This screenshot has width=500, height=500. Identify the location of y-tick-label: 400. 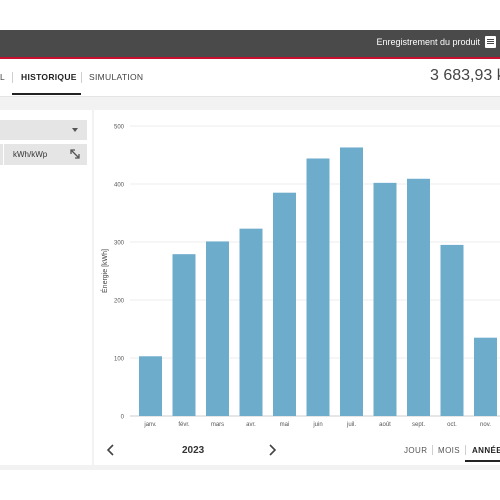
(119, 186).